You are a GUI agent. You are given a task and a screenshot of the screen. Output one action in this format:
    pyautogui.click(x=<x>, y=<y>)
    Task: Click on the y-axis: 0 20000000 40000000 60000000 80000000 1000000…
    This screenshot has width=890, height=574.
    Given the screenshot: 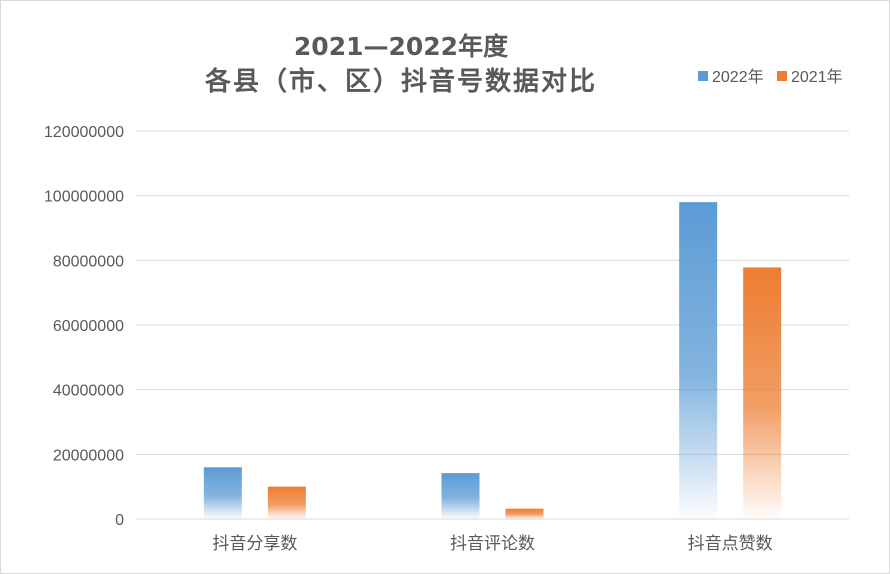 What is the action you would take?
    pyautogui.click(x=84, y=326)
    